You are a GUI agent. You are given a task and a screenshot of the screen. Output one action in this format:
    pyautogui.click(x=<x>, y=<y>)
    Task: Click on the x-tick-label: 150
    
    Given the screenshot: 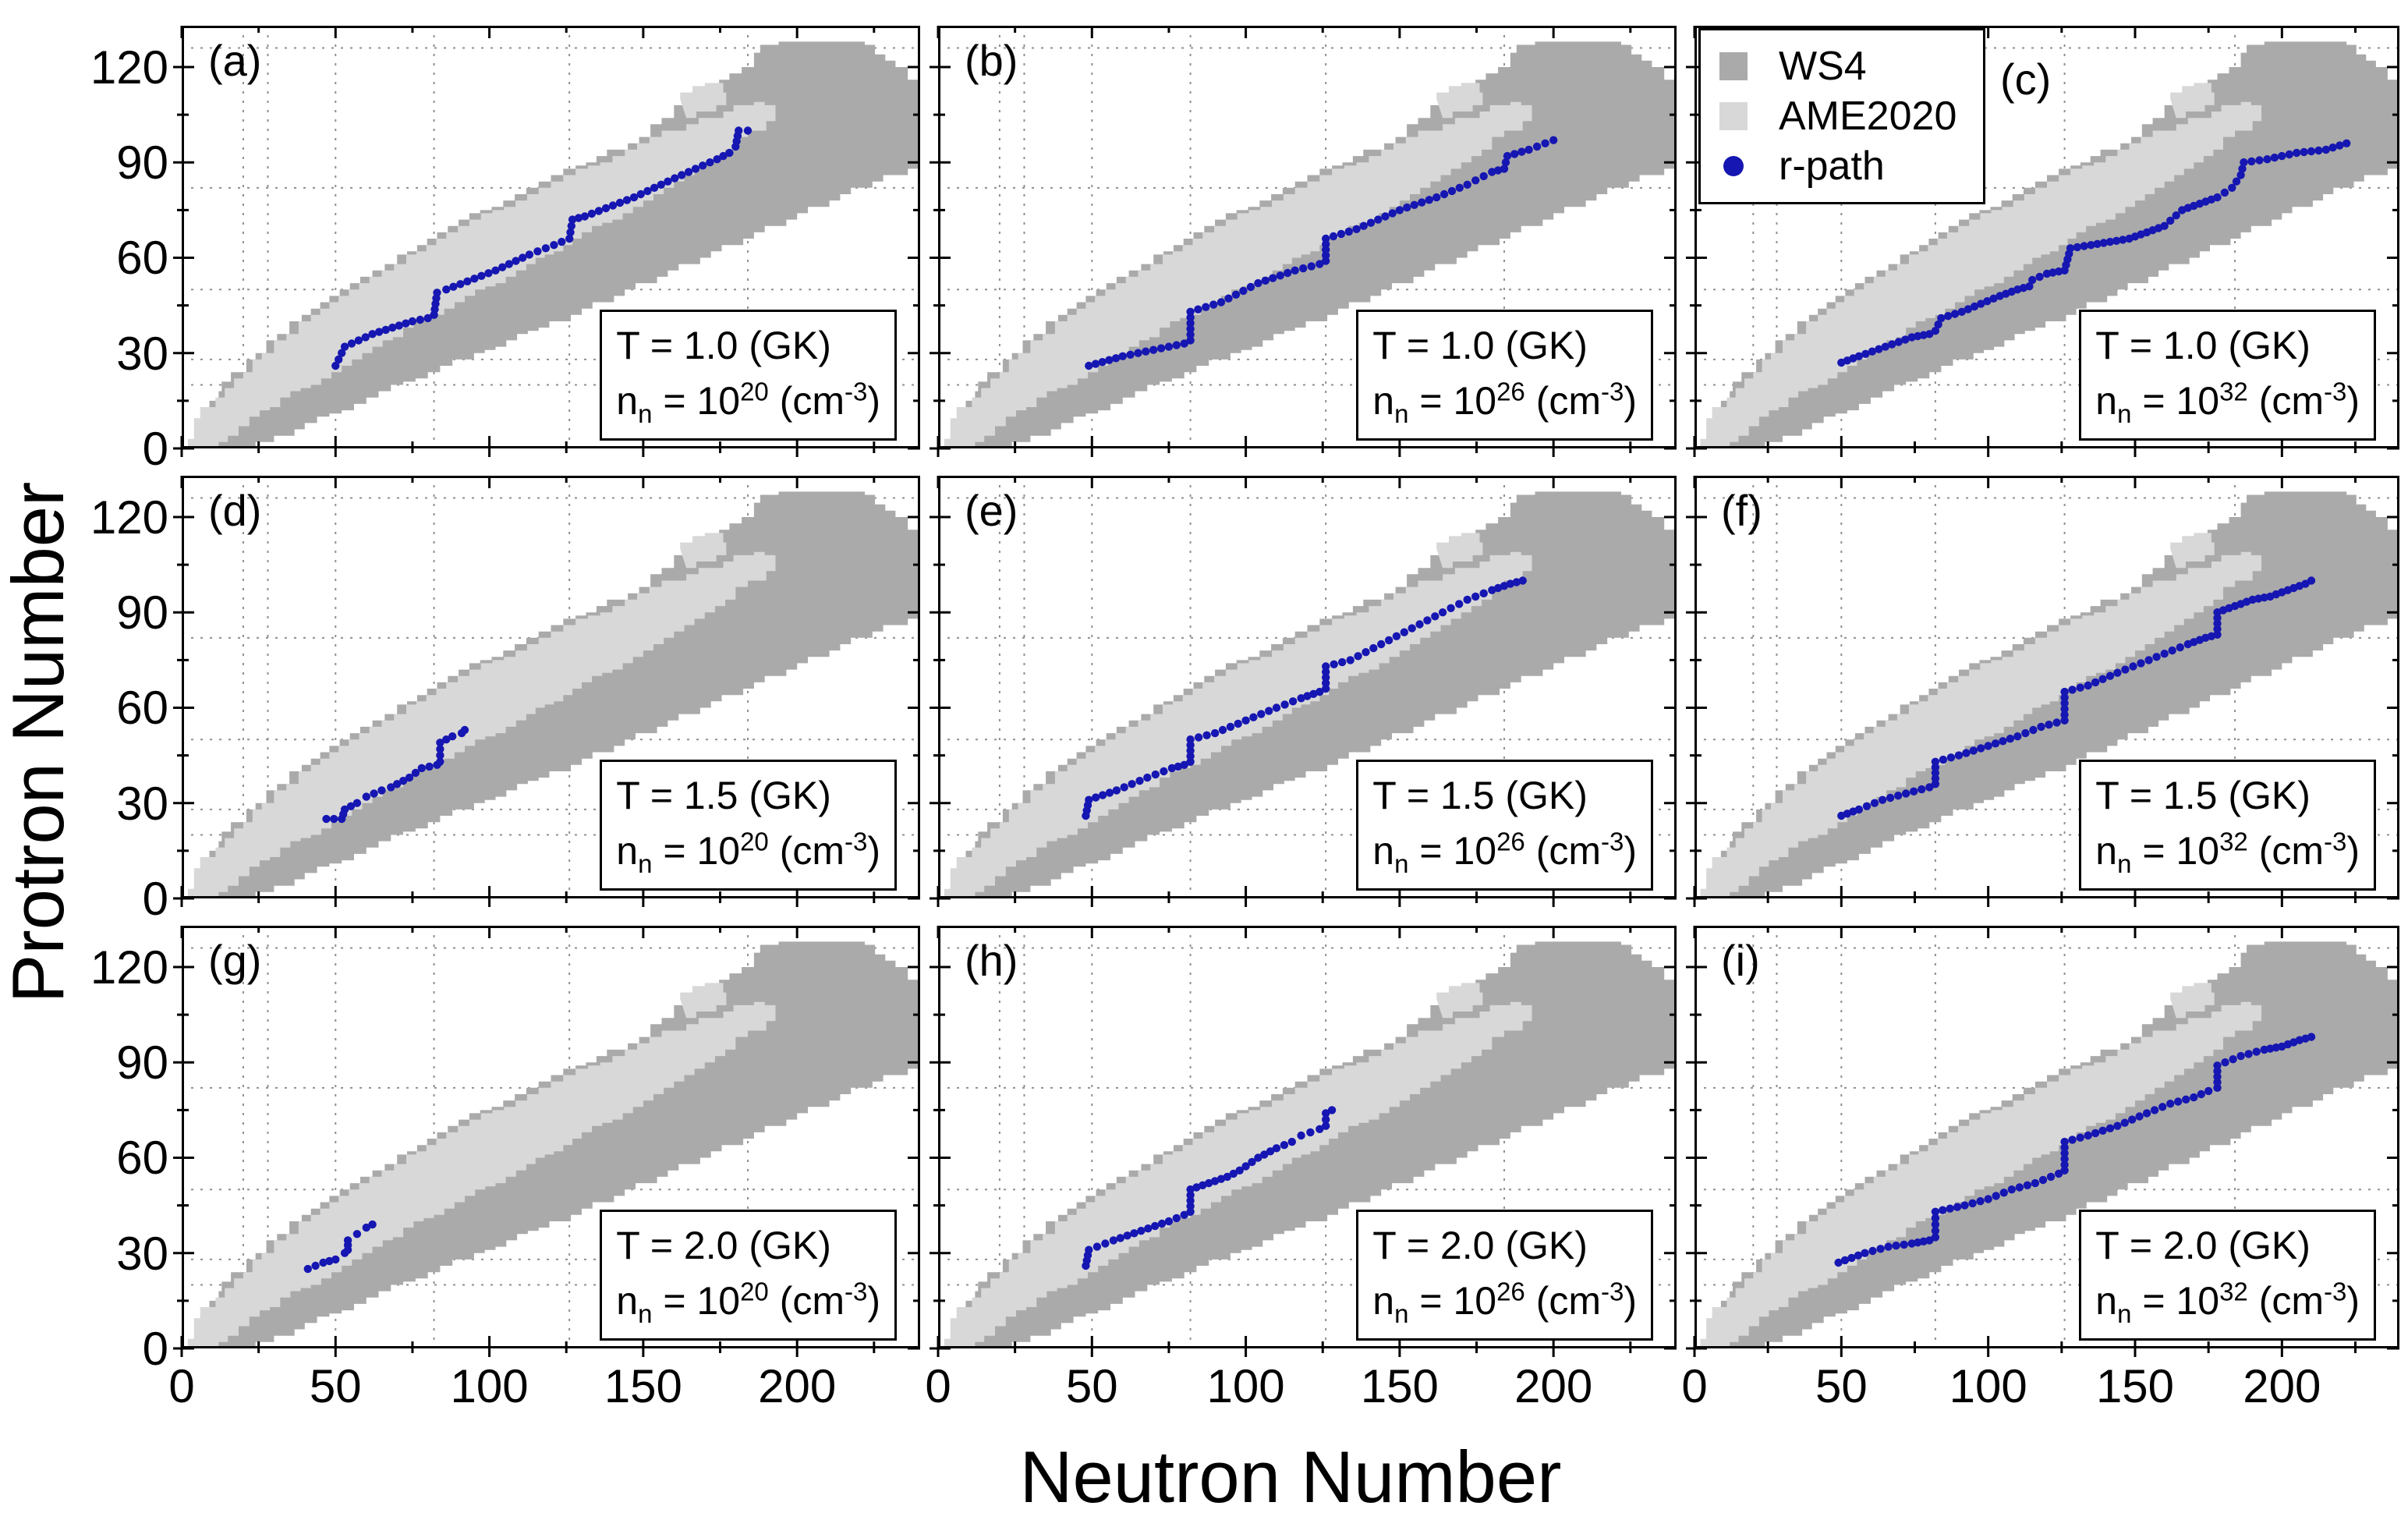 What is the action you would take?
    pyautogui.click(x=1399, y=1386)
    